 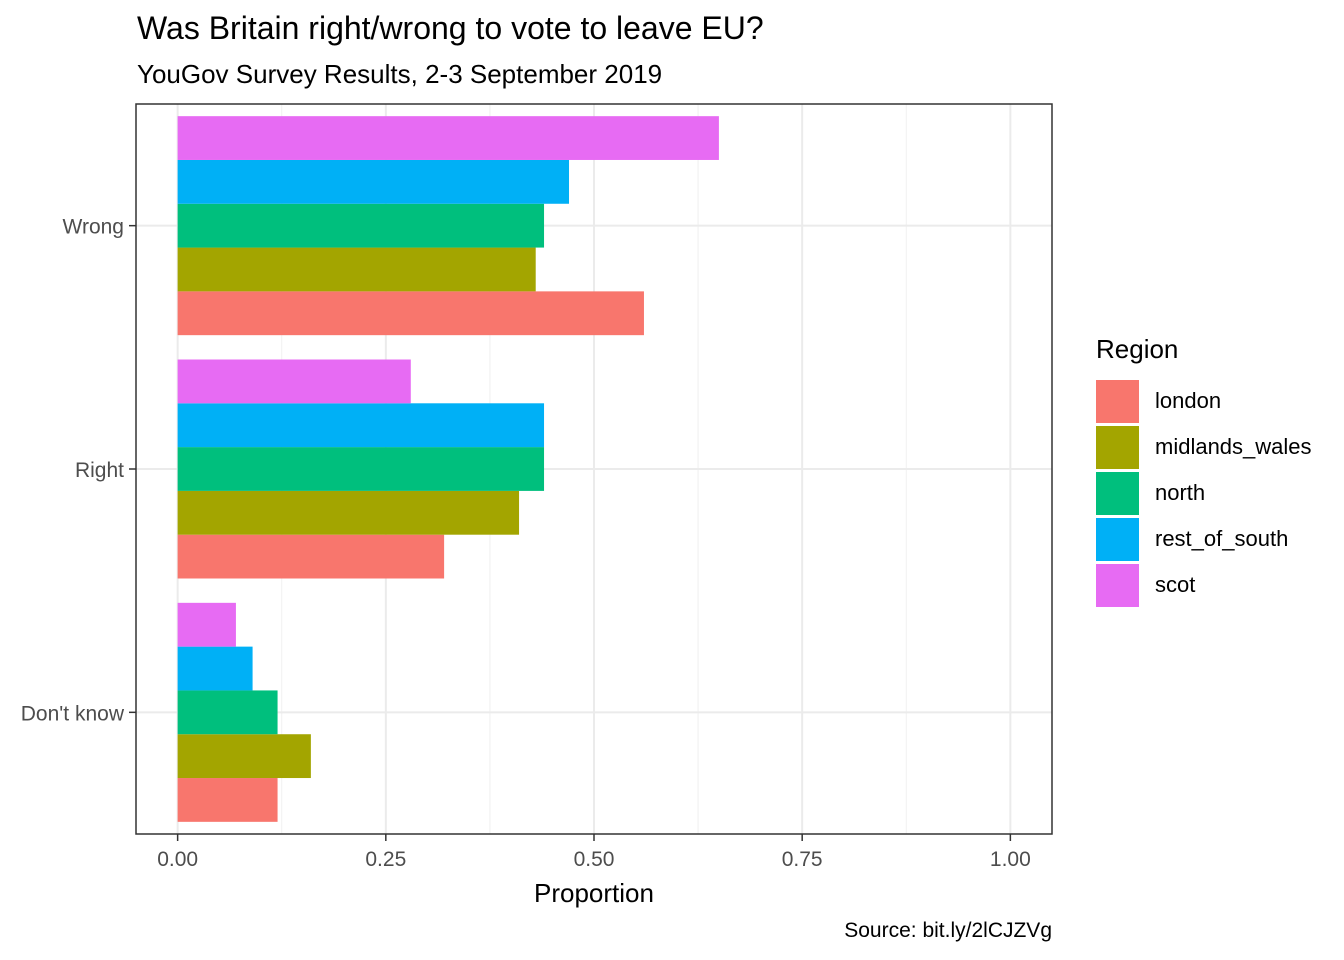 What do you see at coordinates (373, 181) in the screenshot?
I see `bar-rest_of_south-wrong` at bounding box center [373, 181].